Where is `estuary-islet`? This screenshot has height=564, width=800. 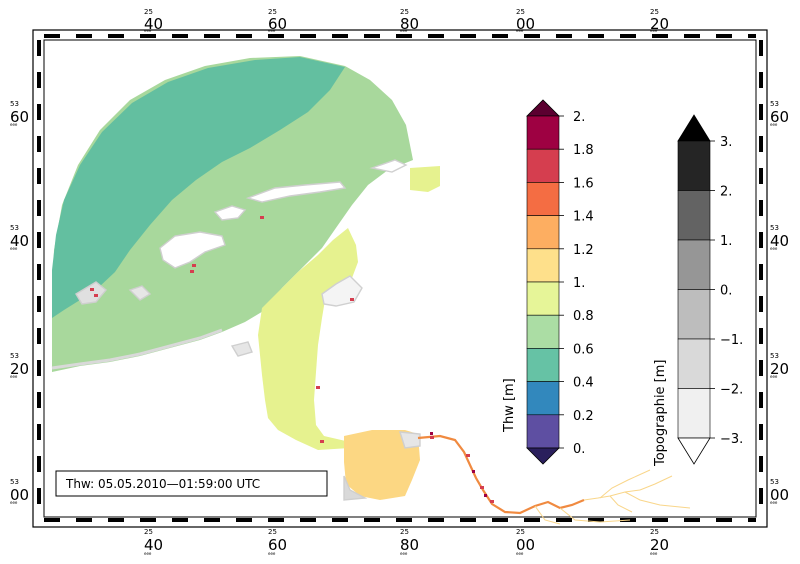
estuary-islet is located at coordinates (425, 179).